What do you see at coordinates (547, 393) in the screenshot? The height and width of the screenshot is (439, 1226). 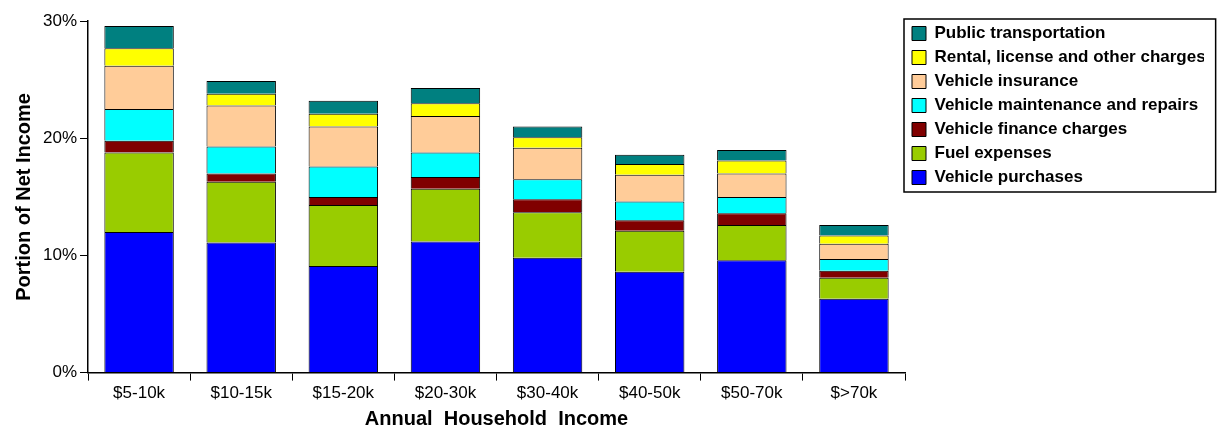 I see `x-tick-label: $30-40k` at bounding box center [547, 393].